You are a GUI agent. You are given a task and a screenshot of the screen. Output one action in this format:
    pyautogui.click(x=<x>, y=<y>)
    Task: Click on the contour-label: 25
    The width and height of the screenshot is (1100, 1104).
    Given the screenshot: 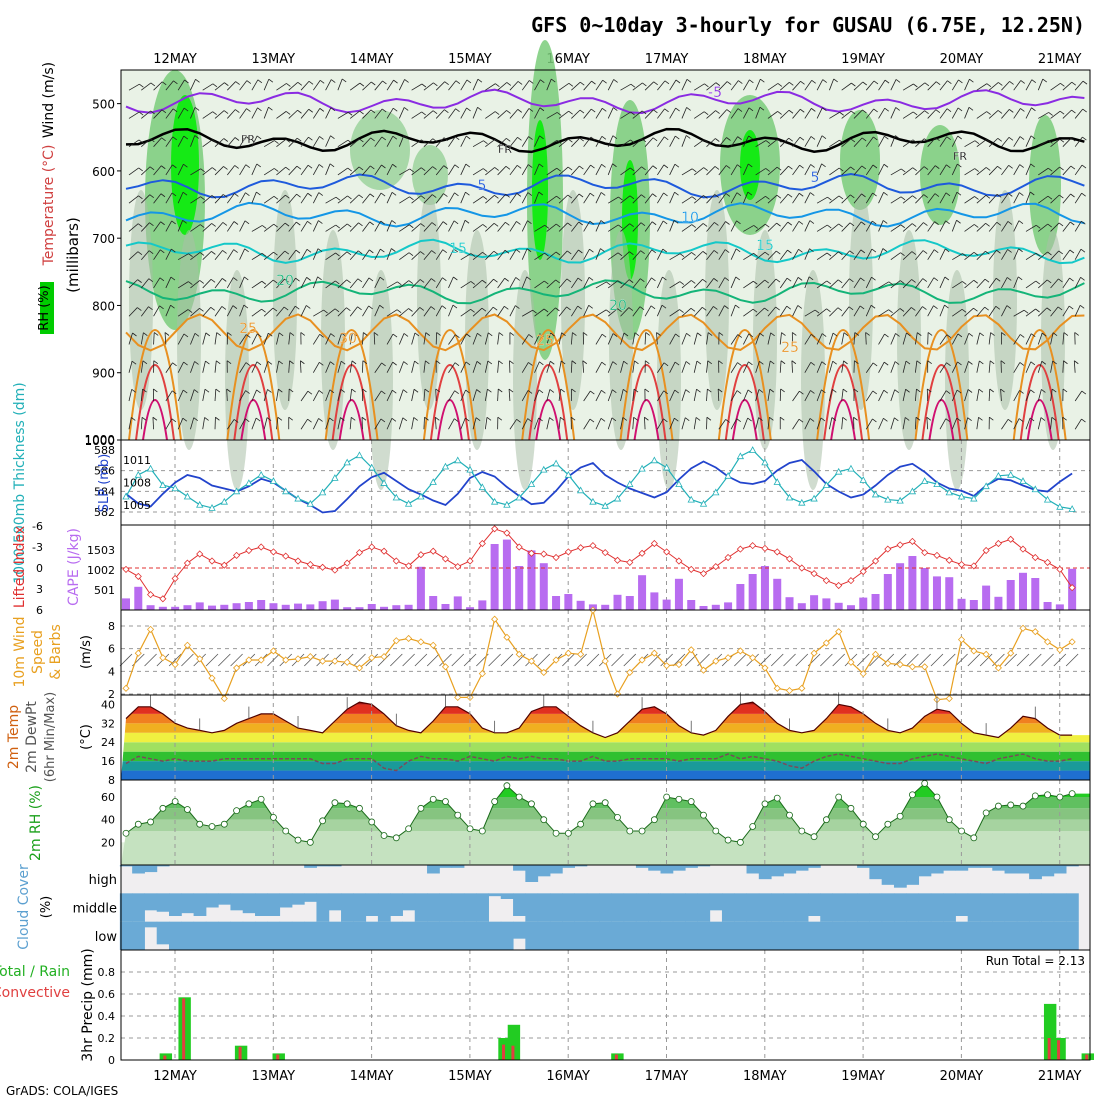 What is the action you would take?
    pyautogui.click(x=545, y=341)
    